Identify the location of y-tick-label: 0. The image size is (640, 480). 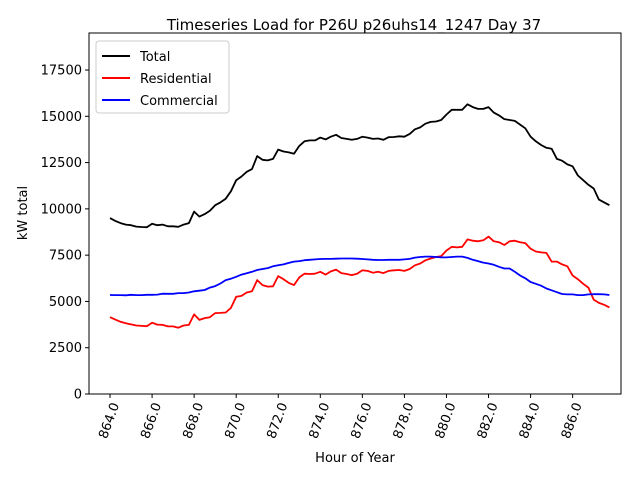
(78, 395).